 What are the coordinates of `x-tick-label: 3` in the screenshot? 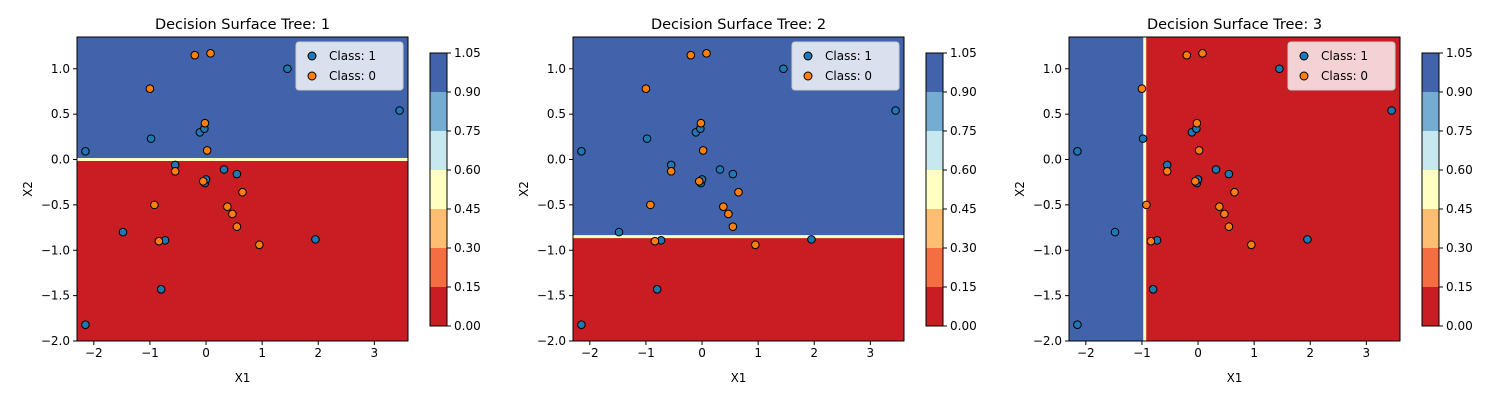 It's located at (375, 353).